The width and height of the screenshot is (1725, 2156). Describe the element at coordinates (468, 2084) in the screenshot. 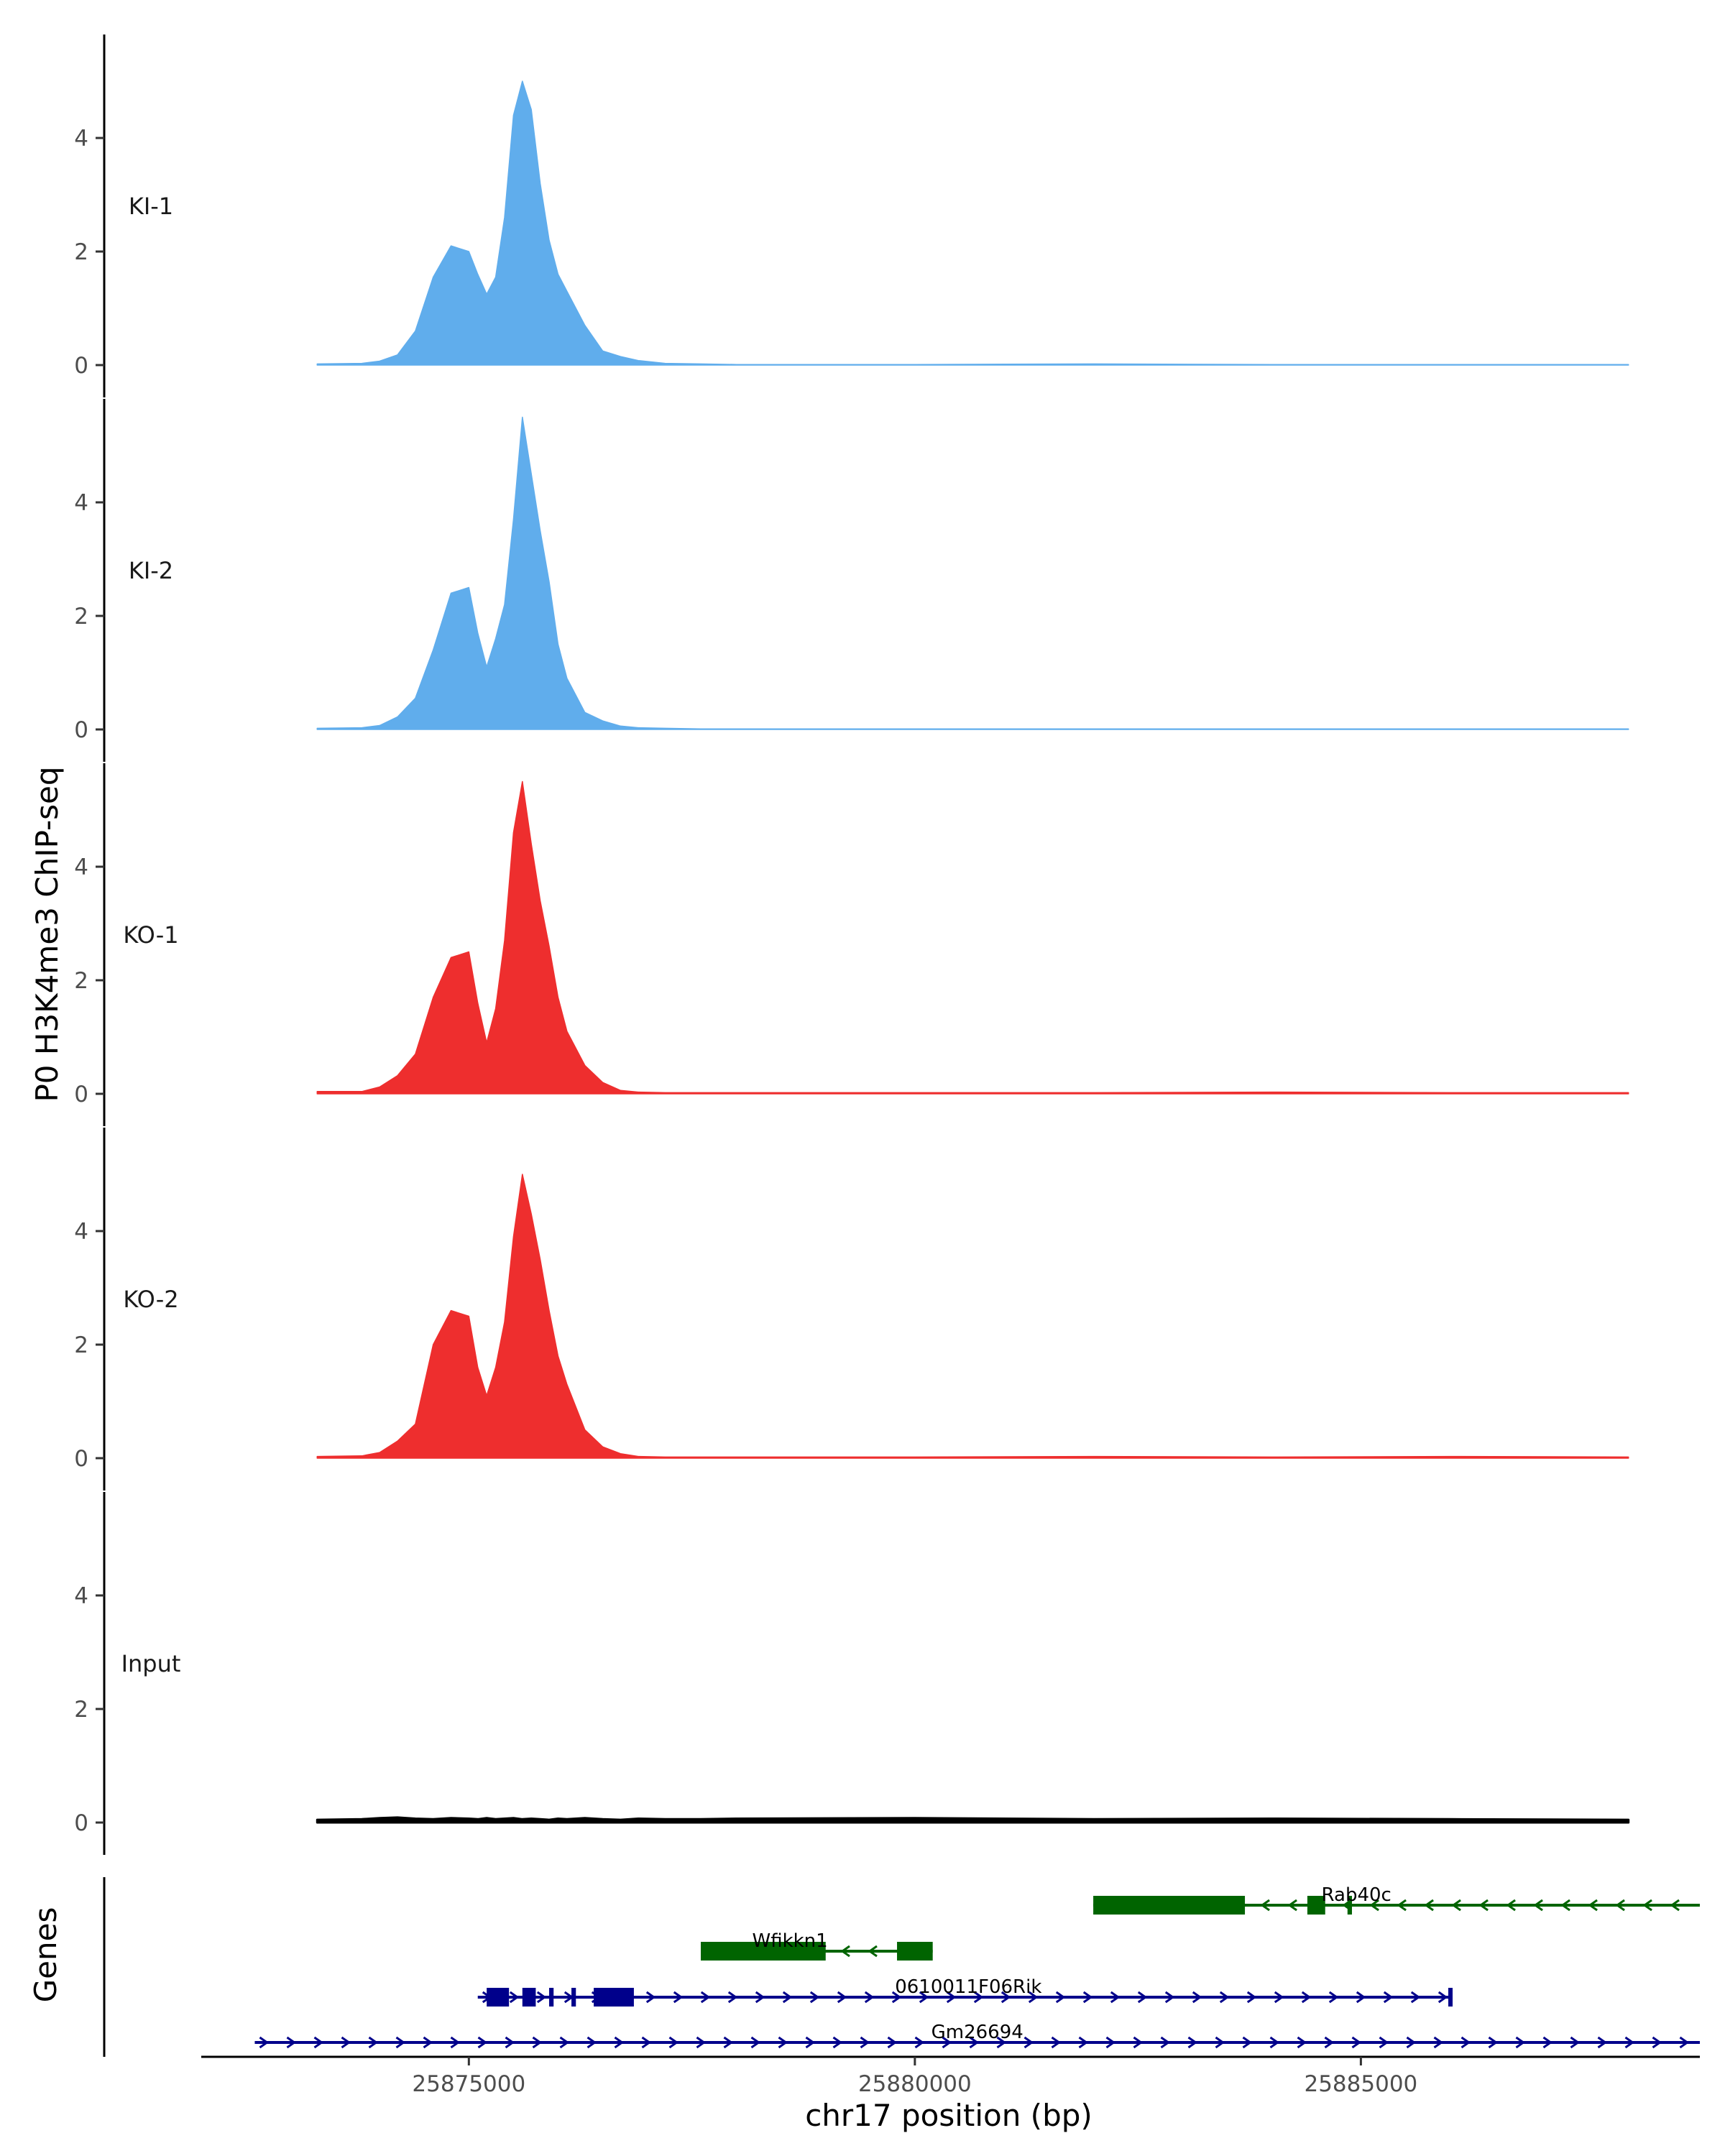

I see `x-tick-label: 25875000` at that location.